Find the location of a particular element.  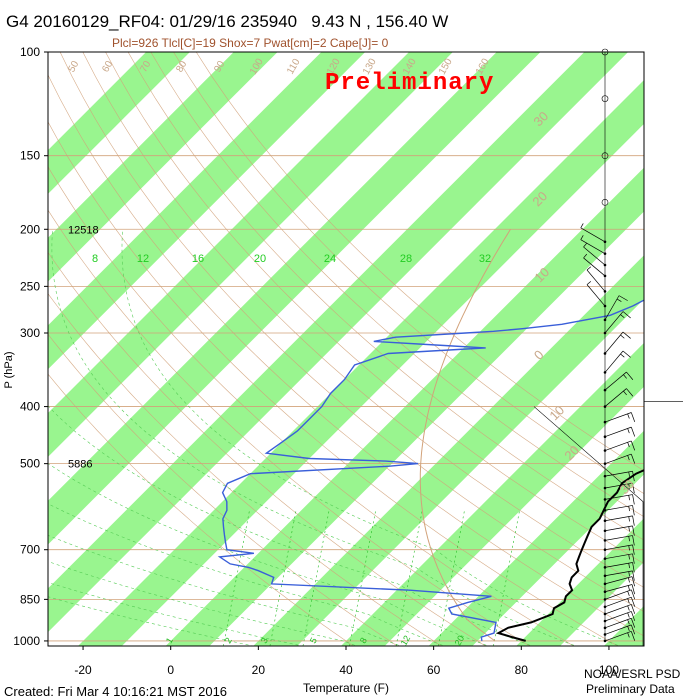

y-tick-label: 850 is located at coordinates (30, 599).